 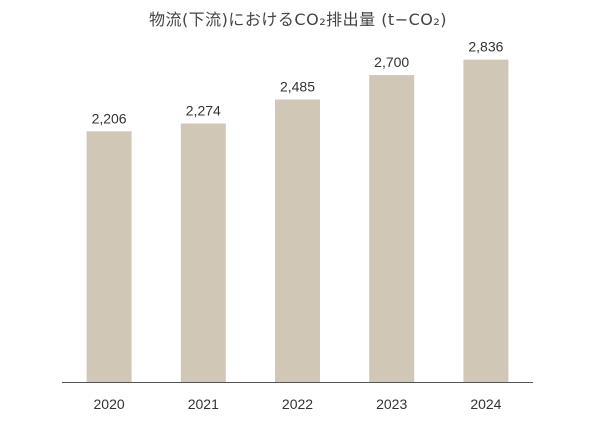 What do you see at coordinates (109, 118) in the screenshot?
I see `bar-value-label-2020: 2,206` at bounding box center [109, 118].